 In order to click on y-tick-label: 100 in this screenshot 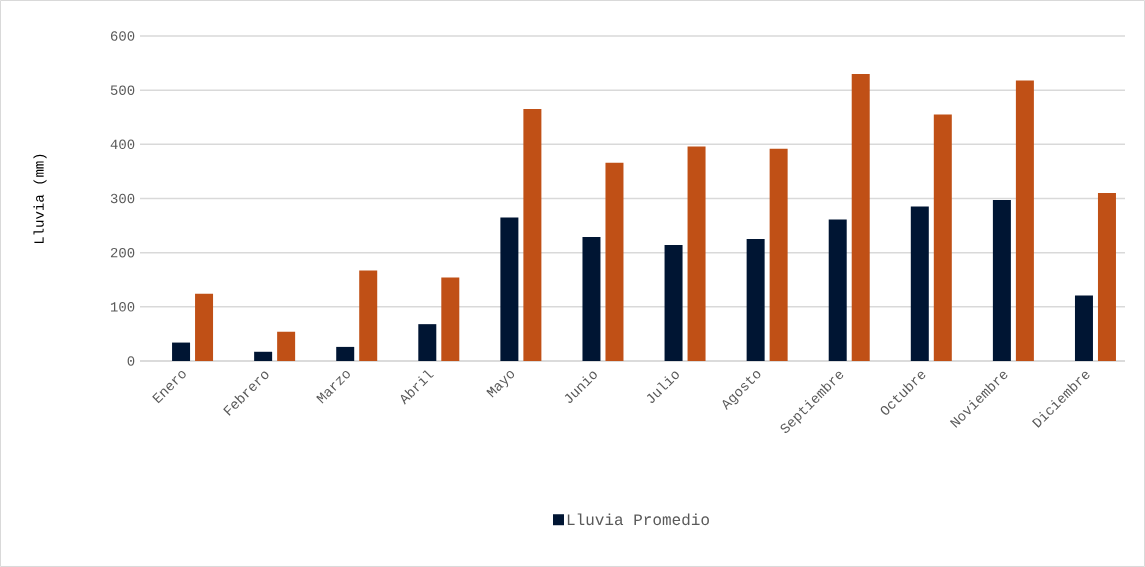, I will do `click(122, 307)`.